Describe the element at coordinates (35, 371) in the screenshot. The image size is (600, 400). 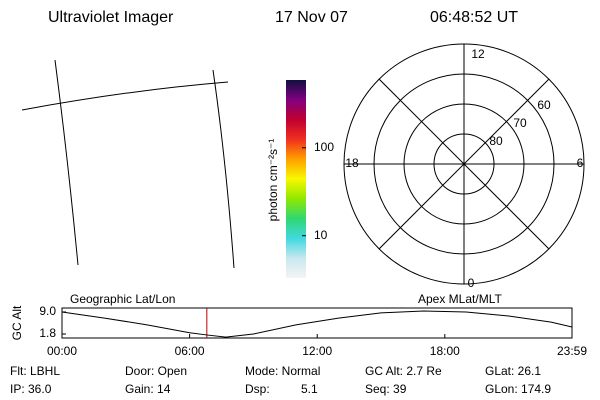
I see `info-field: Flt: LBHL` at that location.